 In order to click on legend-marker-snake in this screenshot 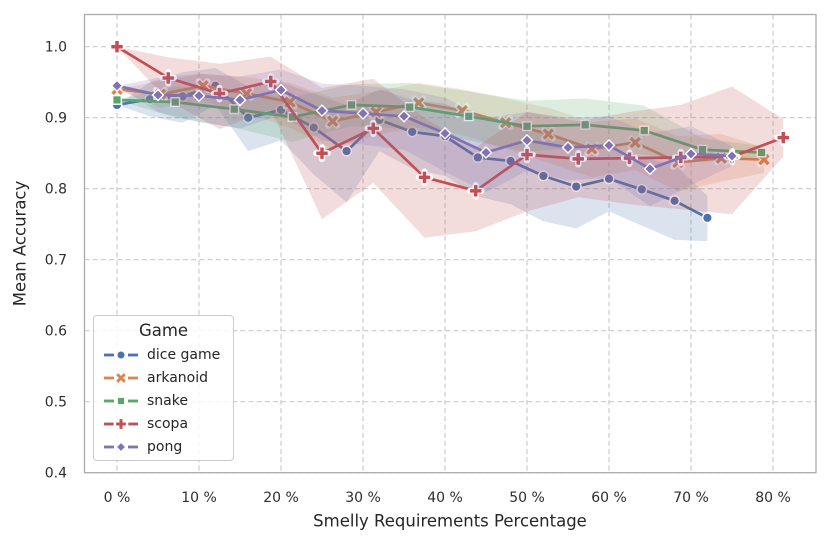, I will do `click(121, 400)`.